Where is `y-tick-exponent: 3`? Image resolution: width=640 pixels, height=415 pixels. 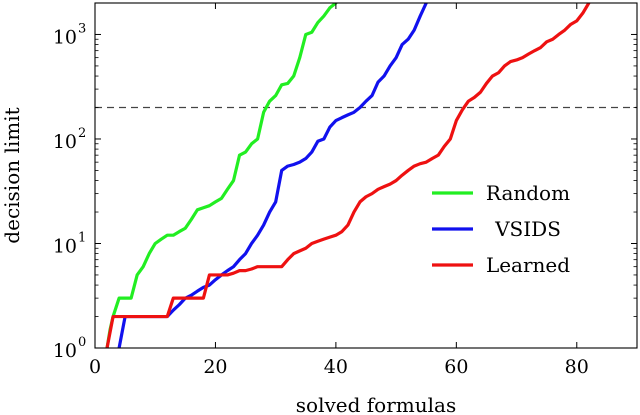 y-tick-exponent: 3 is located at coordinates (82, 28).